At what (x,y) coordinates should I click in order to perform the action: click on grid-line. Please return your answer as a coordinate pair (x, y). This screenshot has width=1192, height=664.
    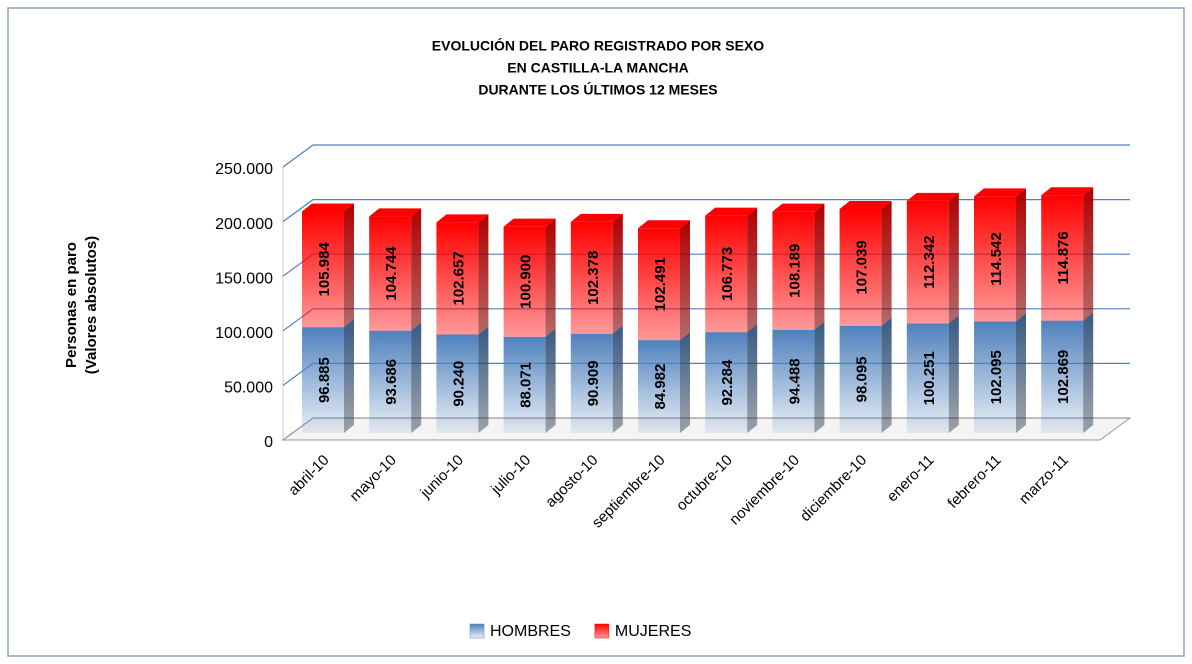
    Looking at the image, I should click on (706, 156).